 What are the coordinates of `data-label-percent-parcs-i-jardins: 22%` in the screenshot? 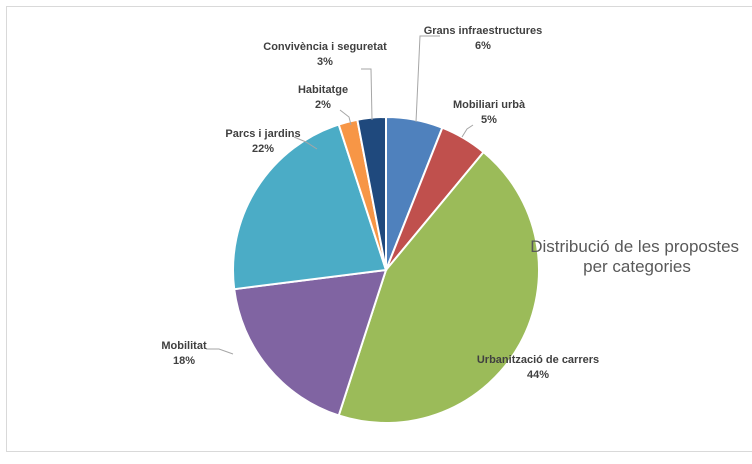 It's located at (263, 149).